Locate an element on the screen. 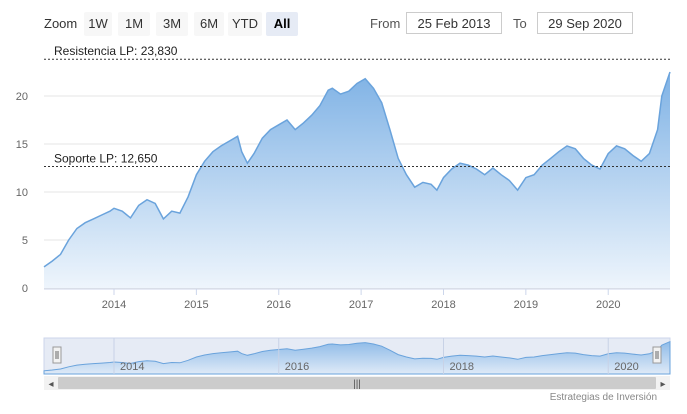  navigator-series is located at coordinates (357, 357).